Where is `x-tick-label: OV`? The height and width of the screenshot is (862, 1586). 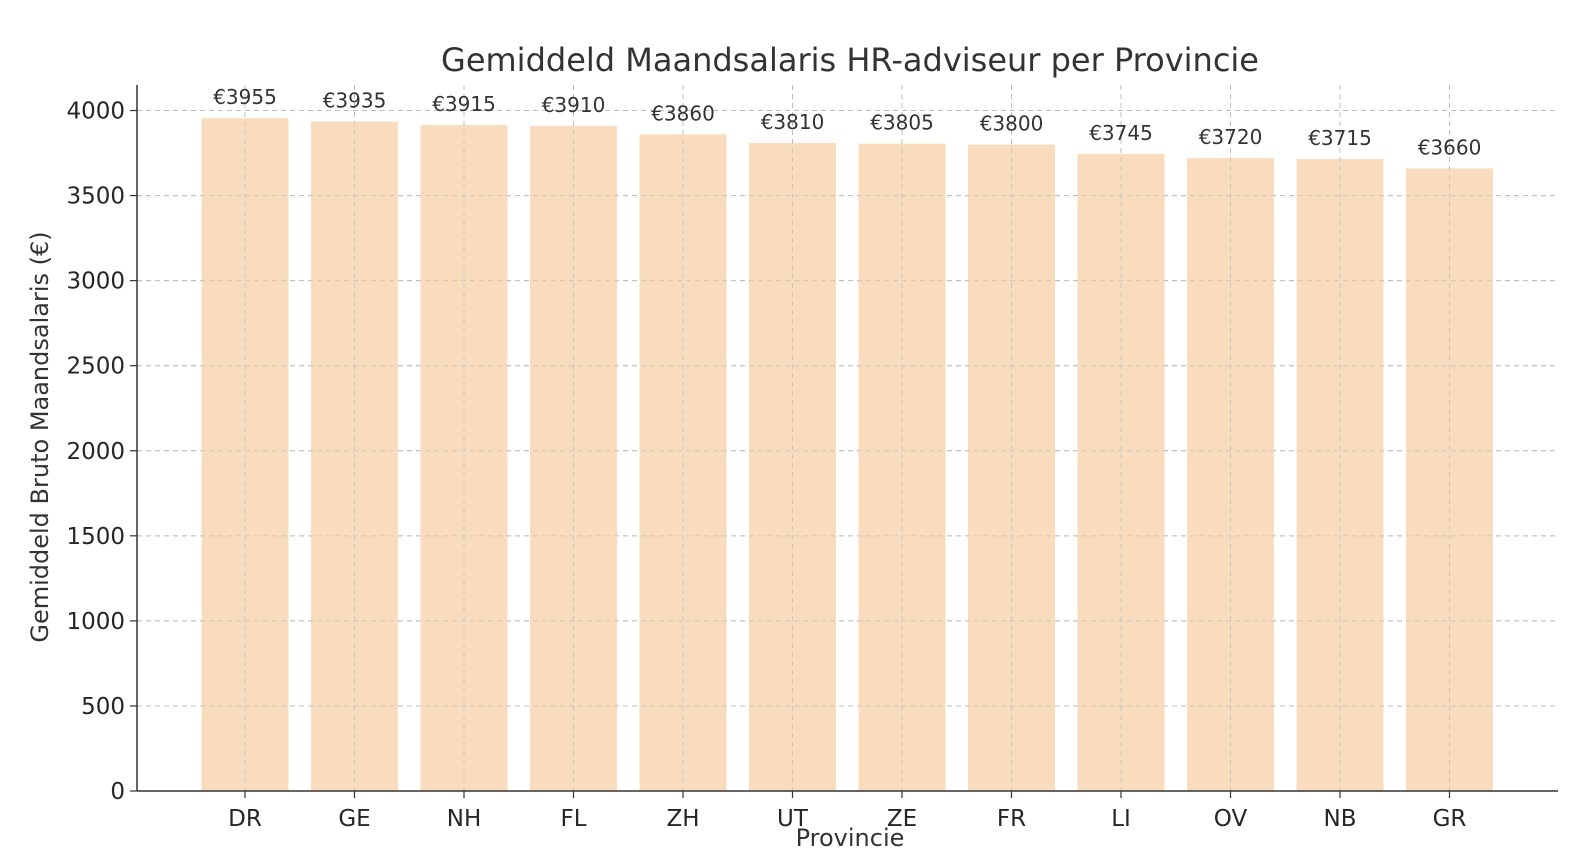
x-tick-label: OV is located at coordinates (1231, 819).